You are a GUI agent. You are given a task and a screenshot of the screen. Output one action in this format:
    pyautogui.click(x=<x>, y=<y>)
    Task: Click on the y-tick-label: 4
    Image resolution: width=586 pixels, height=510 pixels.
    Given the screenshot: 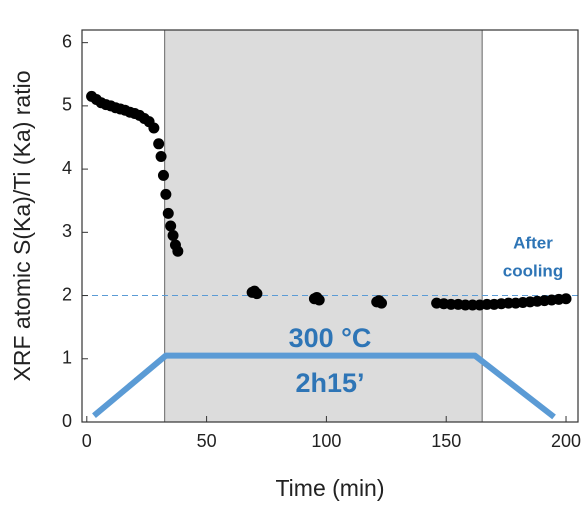 What is the action you would take?
    pyautogui.click(x=67, y=168)
    